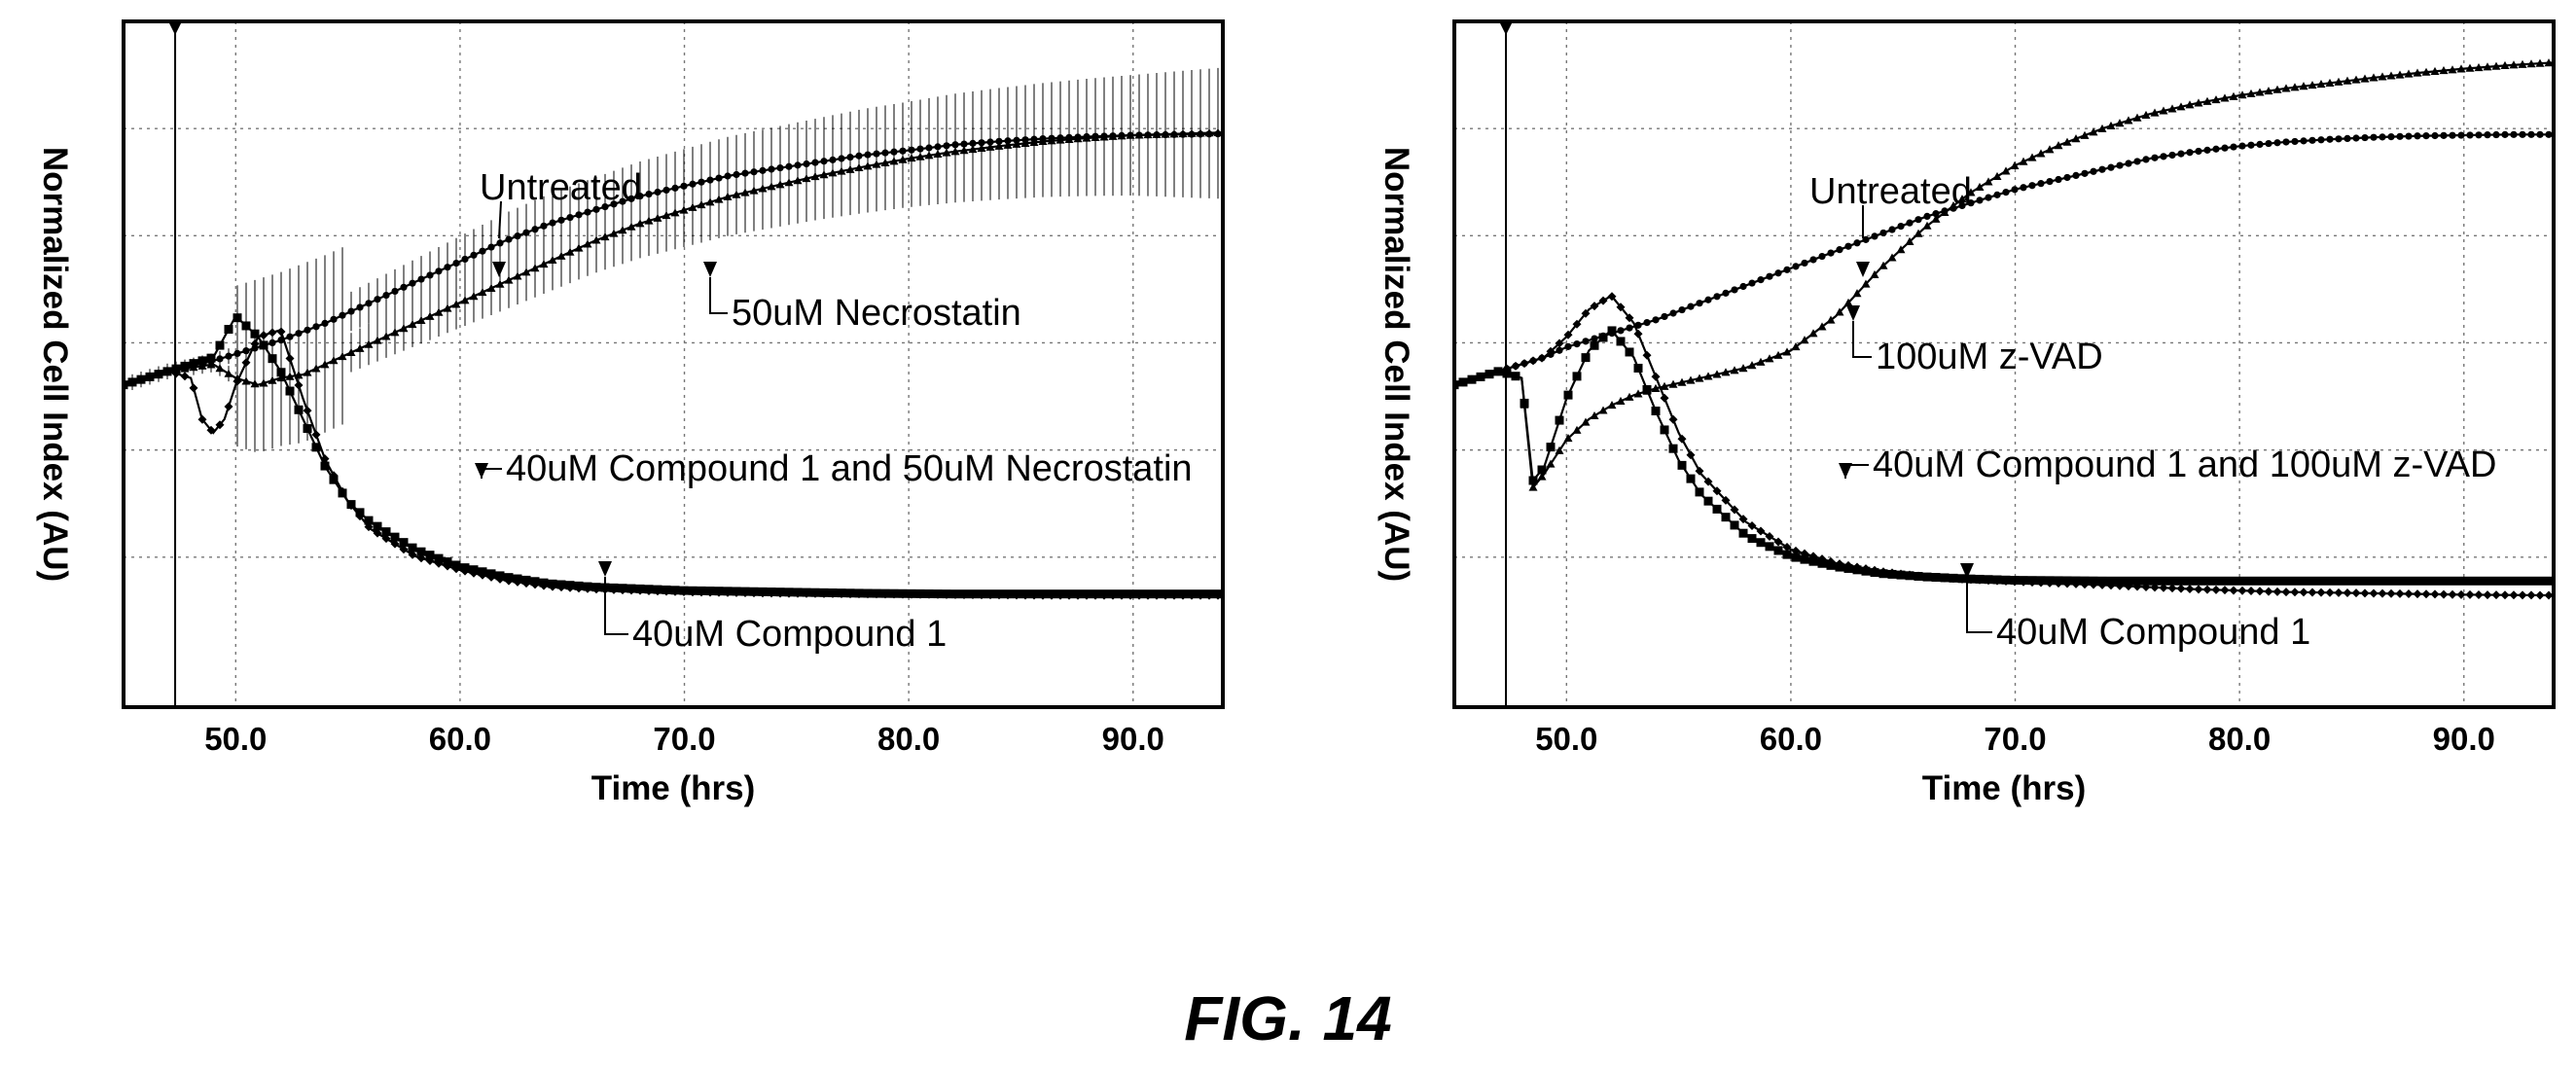 This screenshot has height=1069, width=2576. I want to click on annotation-2: 40uM Compound 1 and 100uM z-VAD, so click(2167, 465).